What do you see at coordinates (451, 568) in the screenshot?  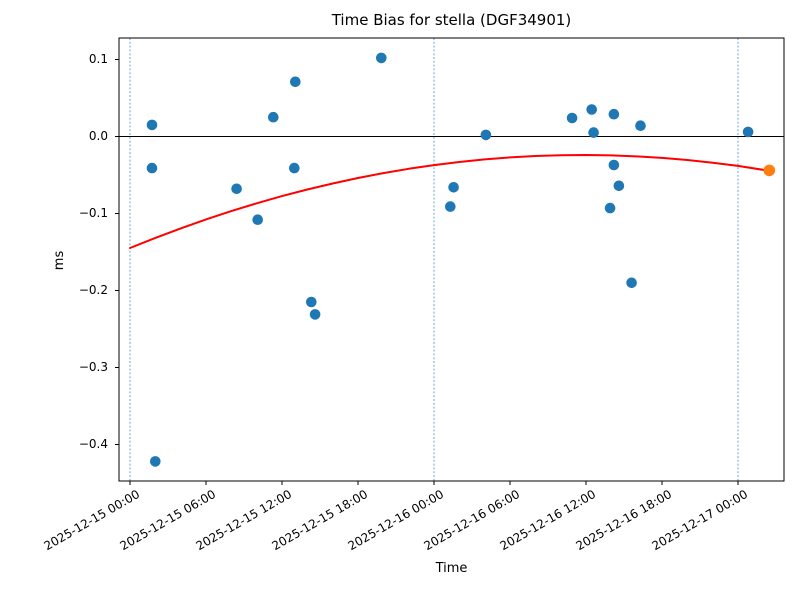 I see `x-axis-label: Time` at bounding box center [451, 568].